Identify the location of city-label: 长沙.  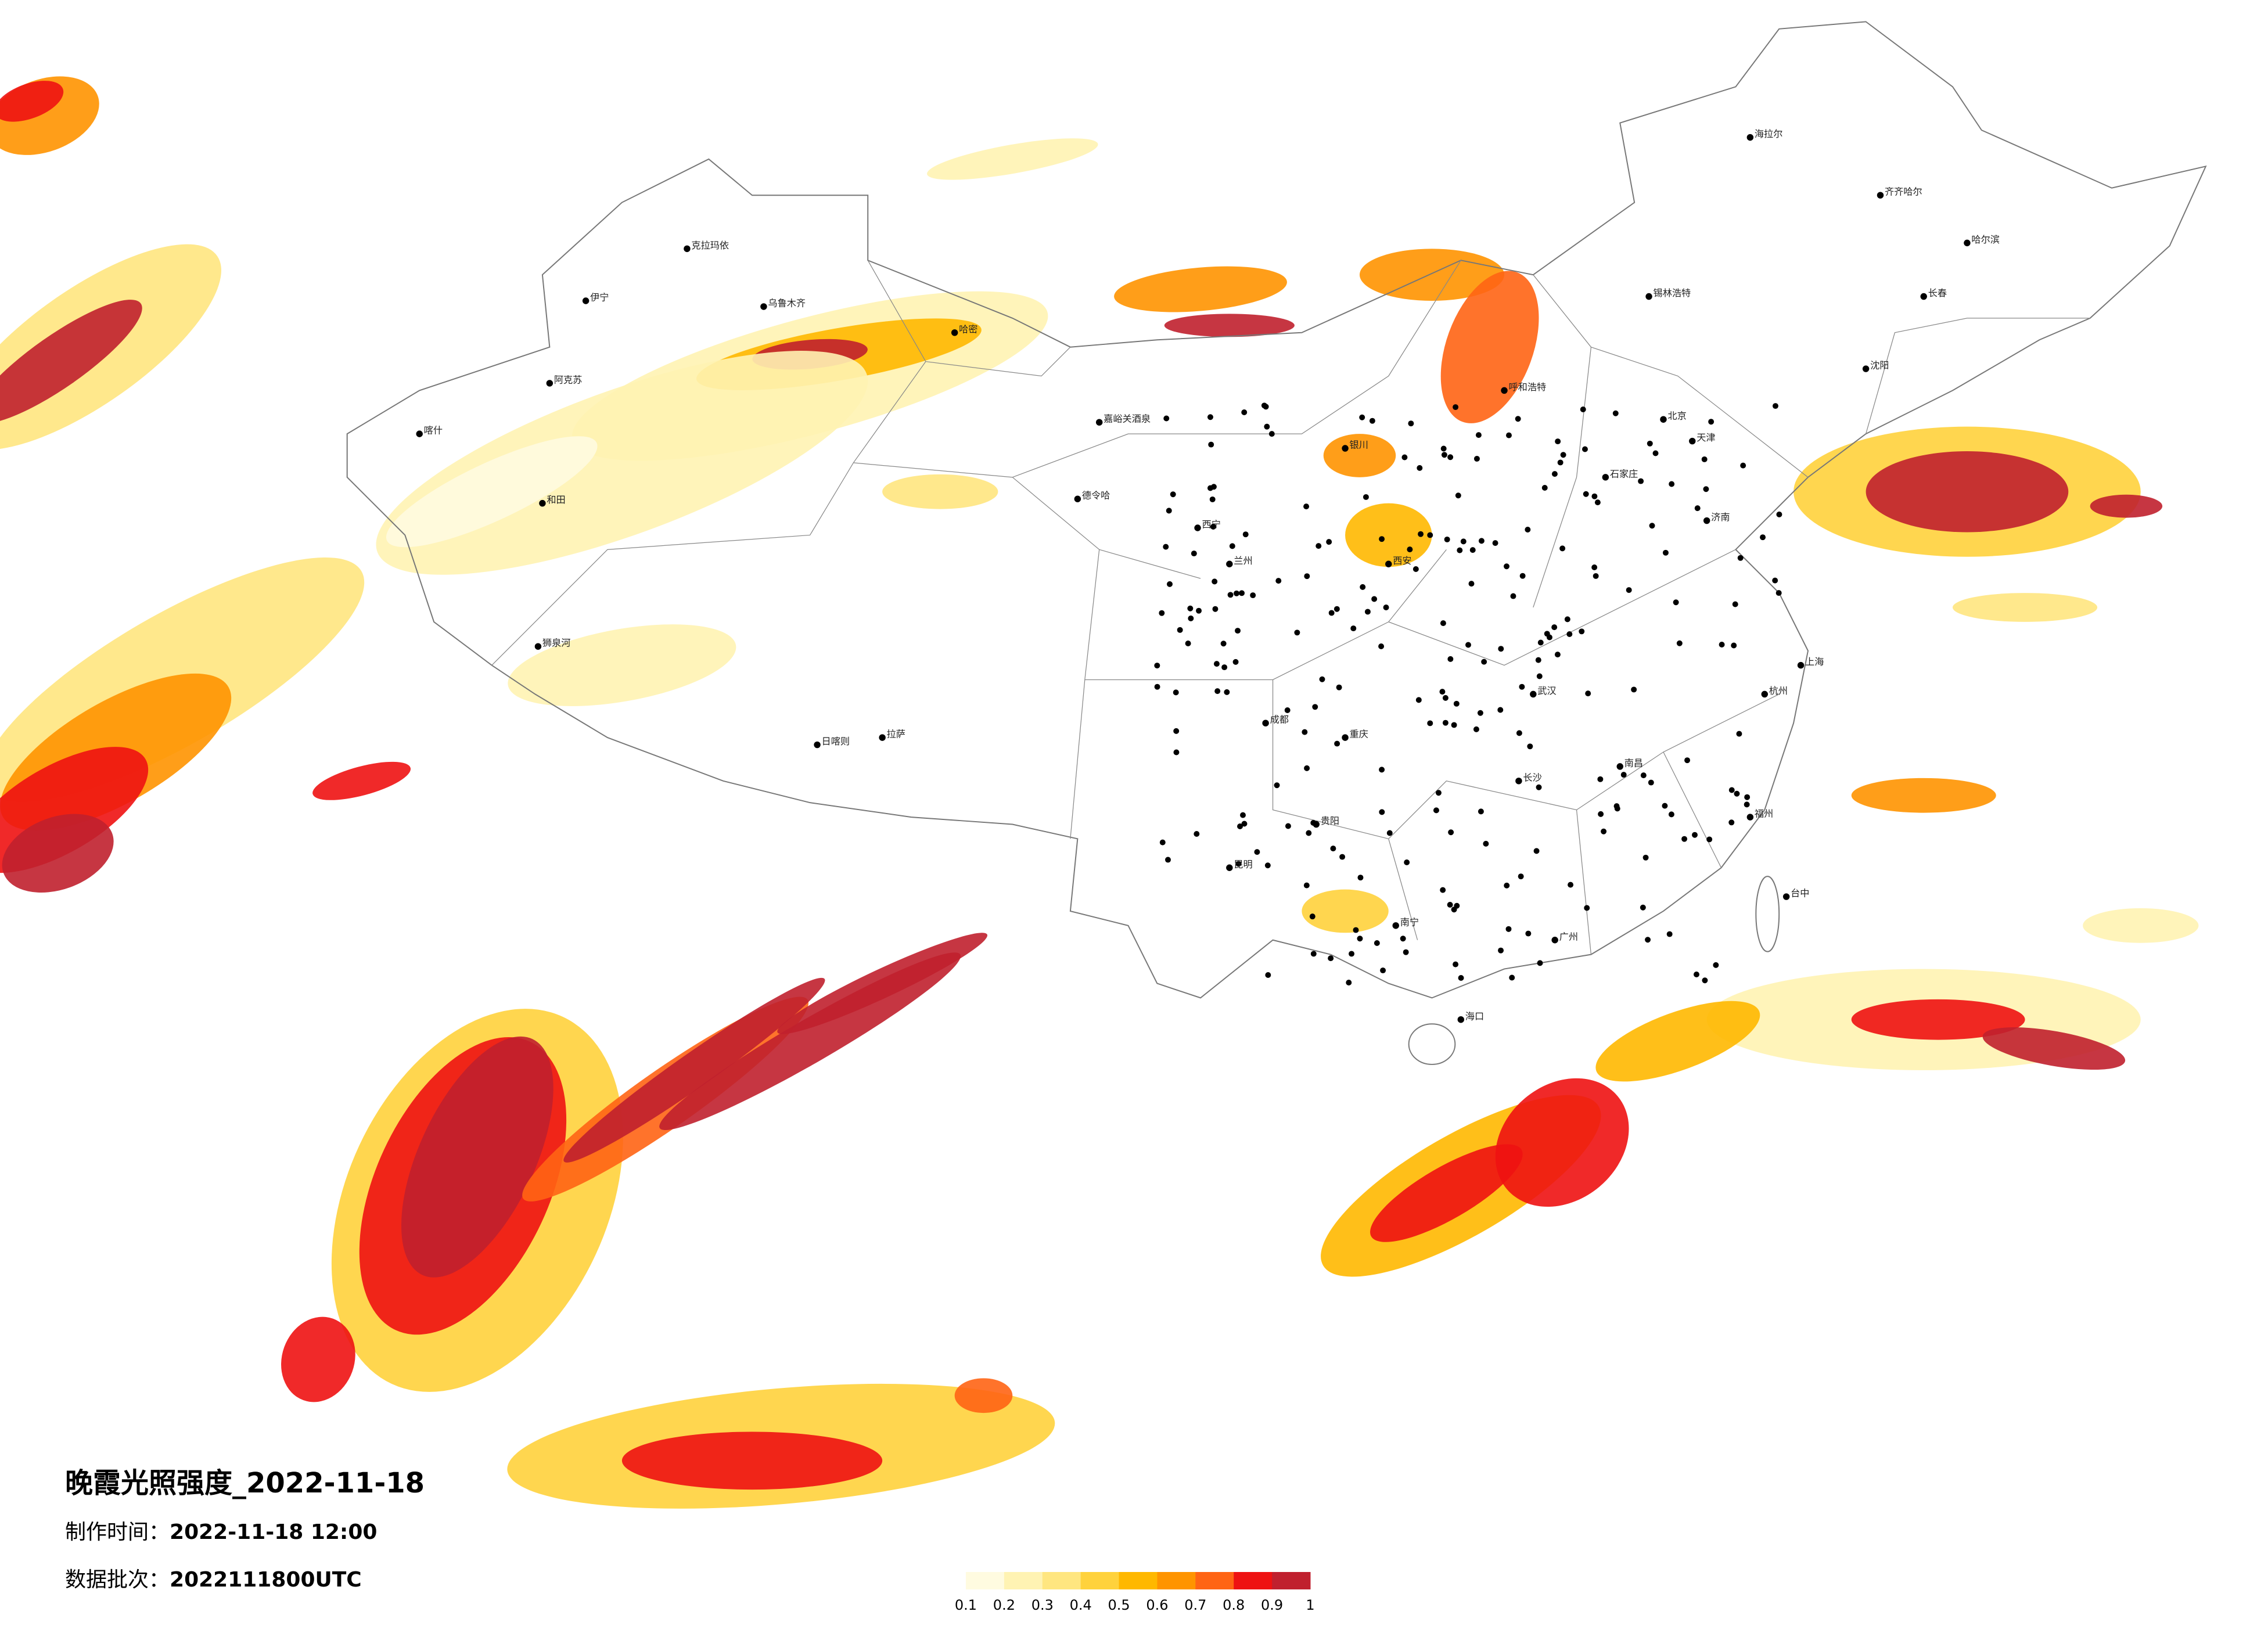
(1532, 778).